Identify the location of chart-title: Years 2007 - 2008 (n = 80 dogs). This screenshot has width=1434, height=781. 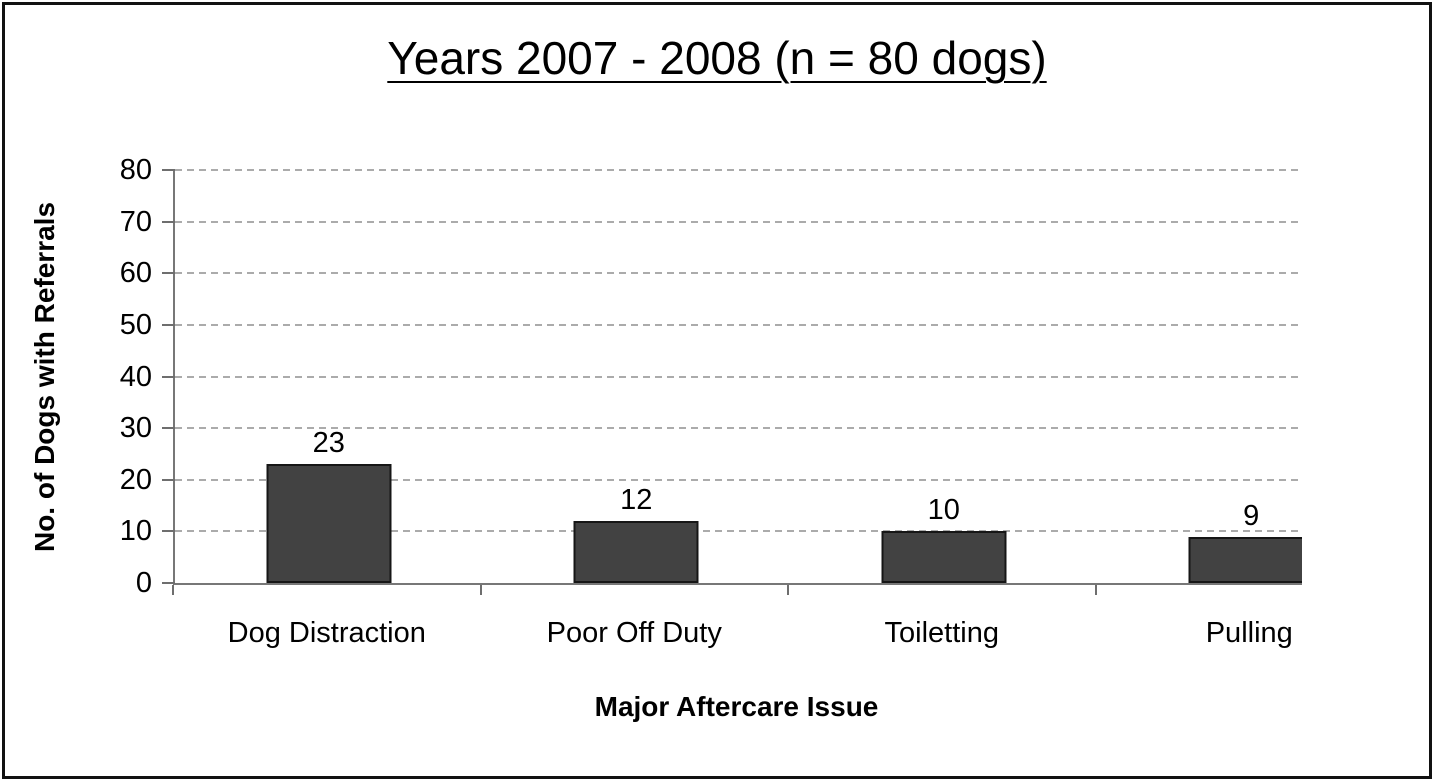
(717, 58).